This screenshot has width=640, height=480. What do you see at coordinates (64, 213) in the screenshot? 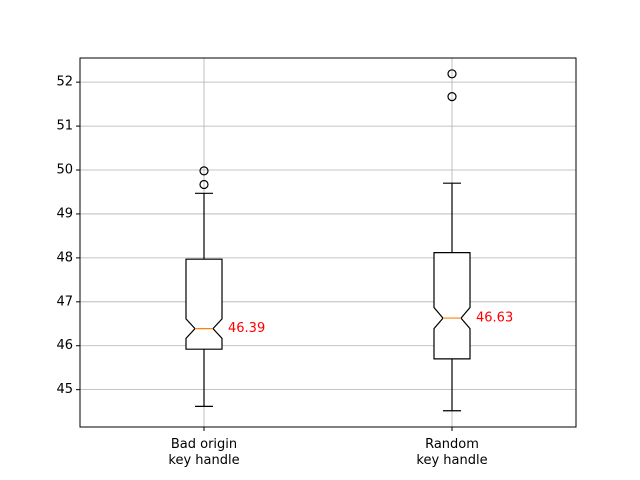
I see `y-tick-label: 49` at bounding box center [64, 213].